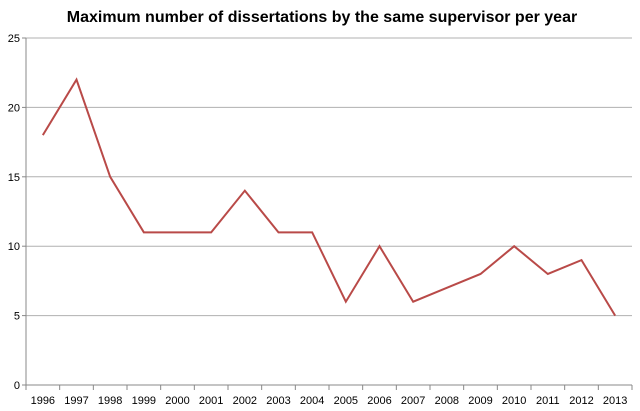 The image size is (640, 411). Describe the element at coordinates (312, 401) in the screenshot. I see `x-tick-label: 2004` at that location.